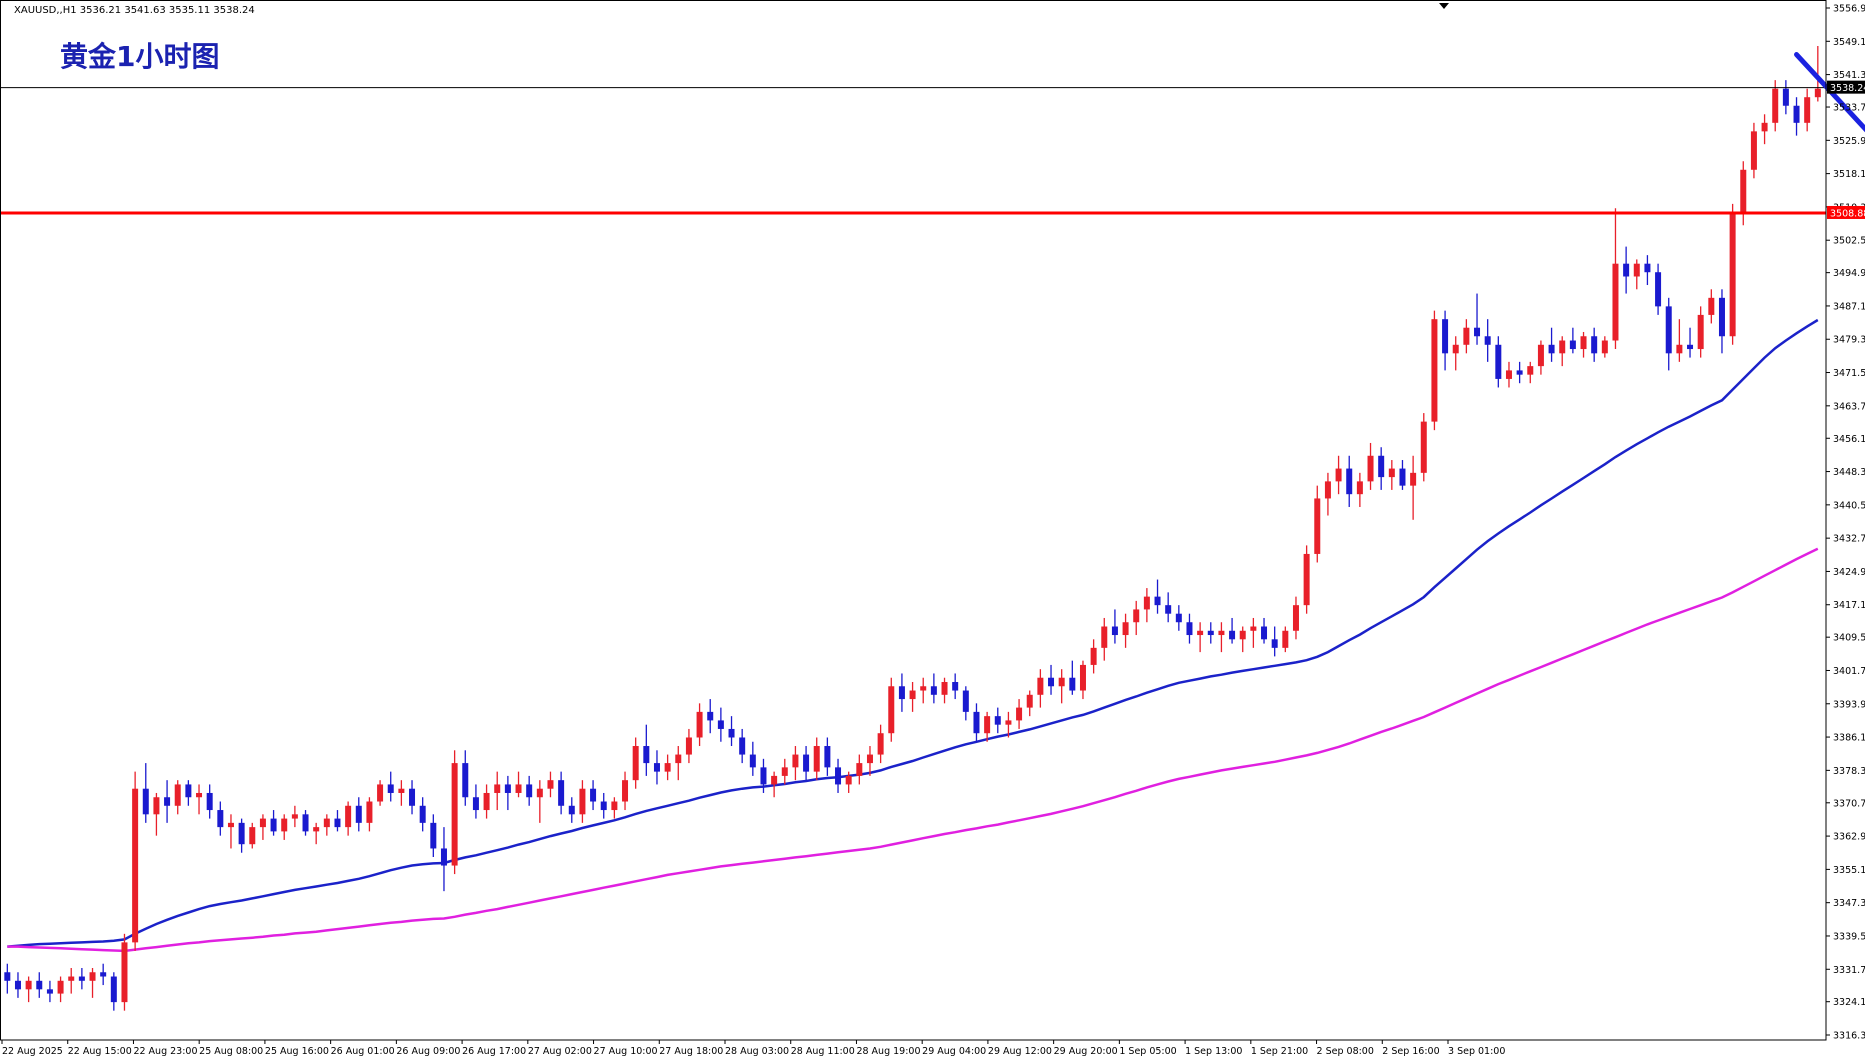 This screenshot has height=1061, width=1865. Describe the element at coordinates (1849, 870) in the screenshot. I see `y-tick-label: 3355.10` at that location.